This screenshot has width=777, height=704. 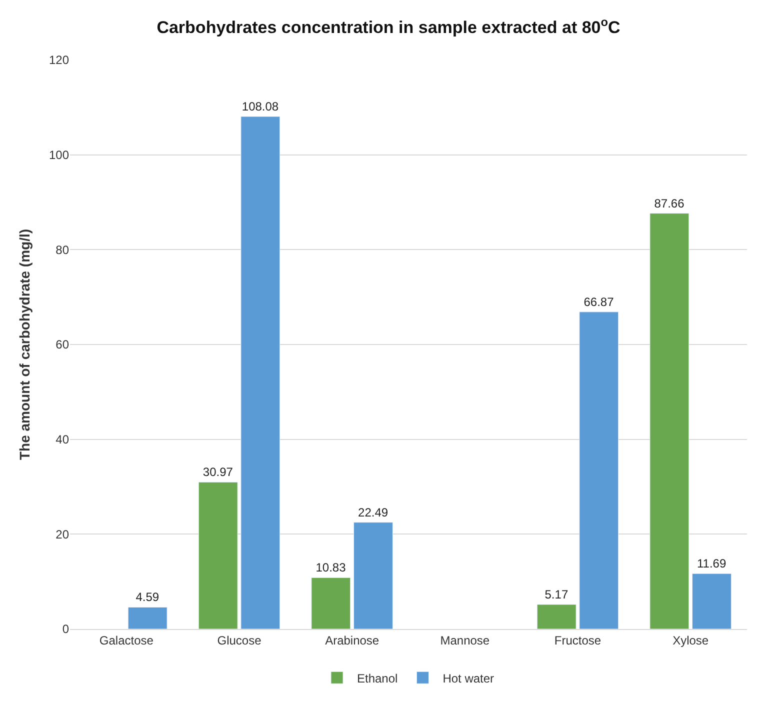 What do you see at coordinates (24, 344) in the screenshot?
I see `y-axis-title: The amount of carbohydrate (mg/l)` at bounding box center [24, 344].